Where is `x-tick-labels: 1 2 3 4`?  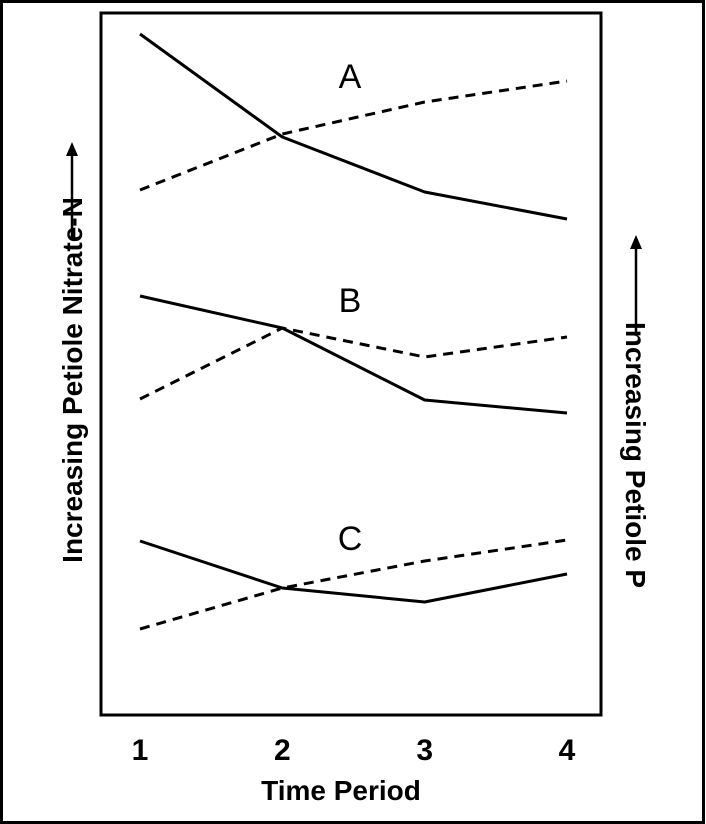 x-tick-labels: 1 2 3 4 is located at coordinates (354, 750).